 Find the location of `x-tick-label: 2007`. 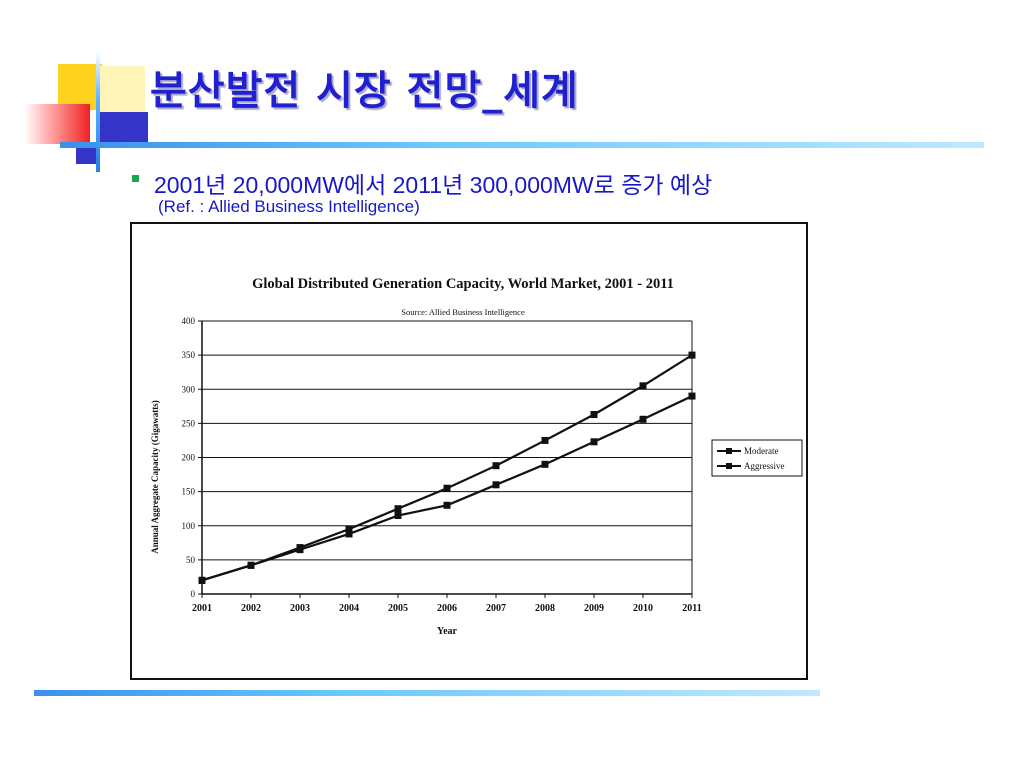

x-tick-label: 2007 is located at coordinates (496, 608).